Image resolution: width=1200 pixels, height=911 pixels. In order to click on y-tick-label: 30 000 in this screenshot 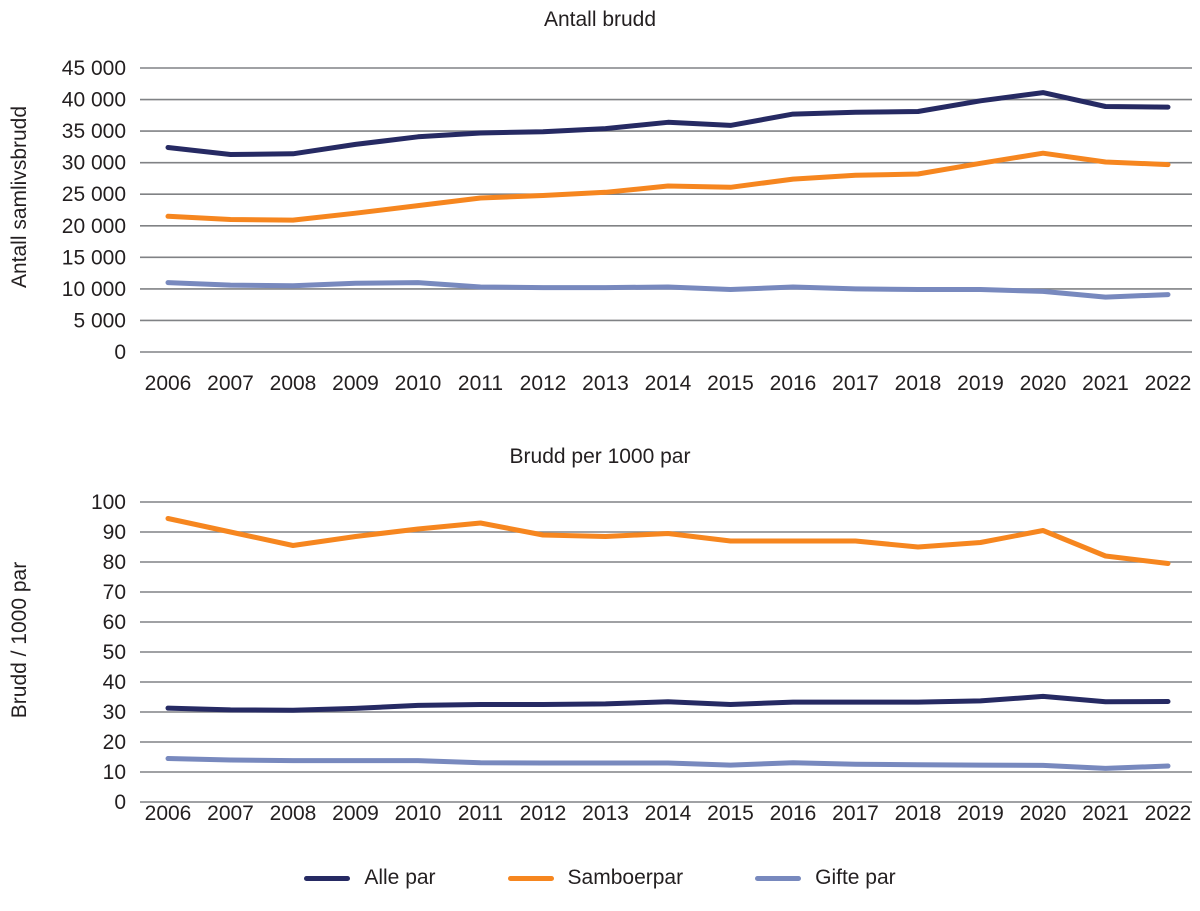, I will do `click(94, 163)`.